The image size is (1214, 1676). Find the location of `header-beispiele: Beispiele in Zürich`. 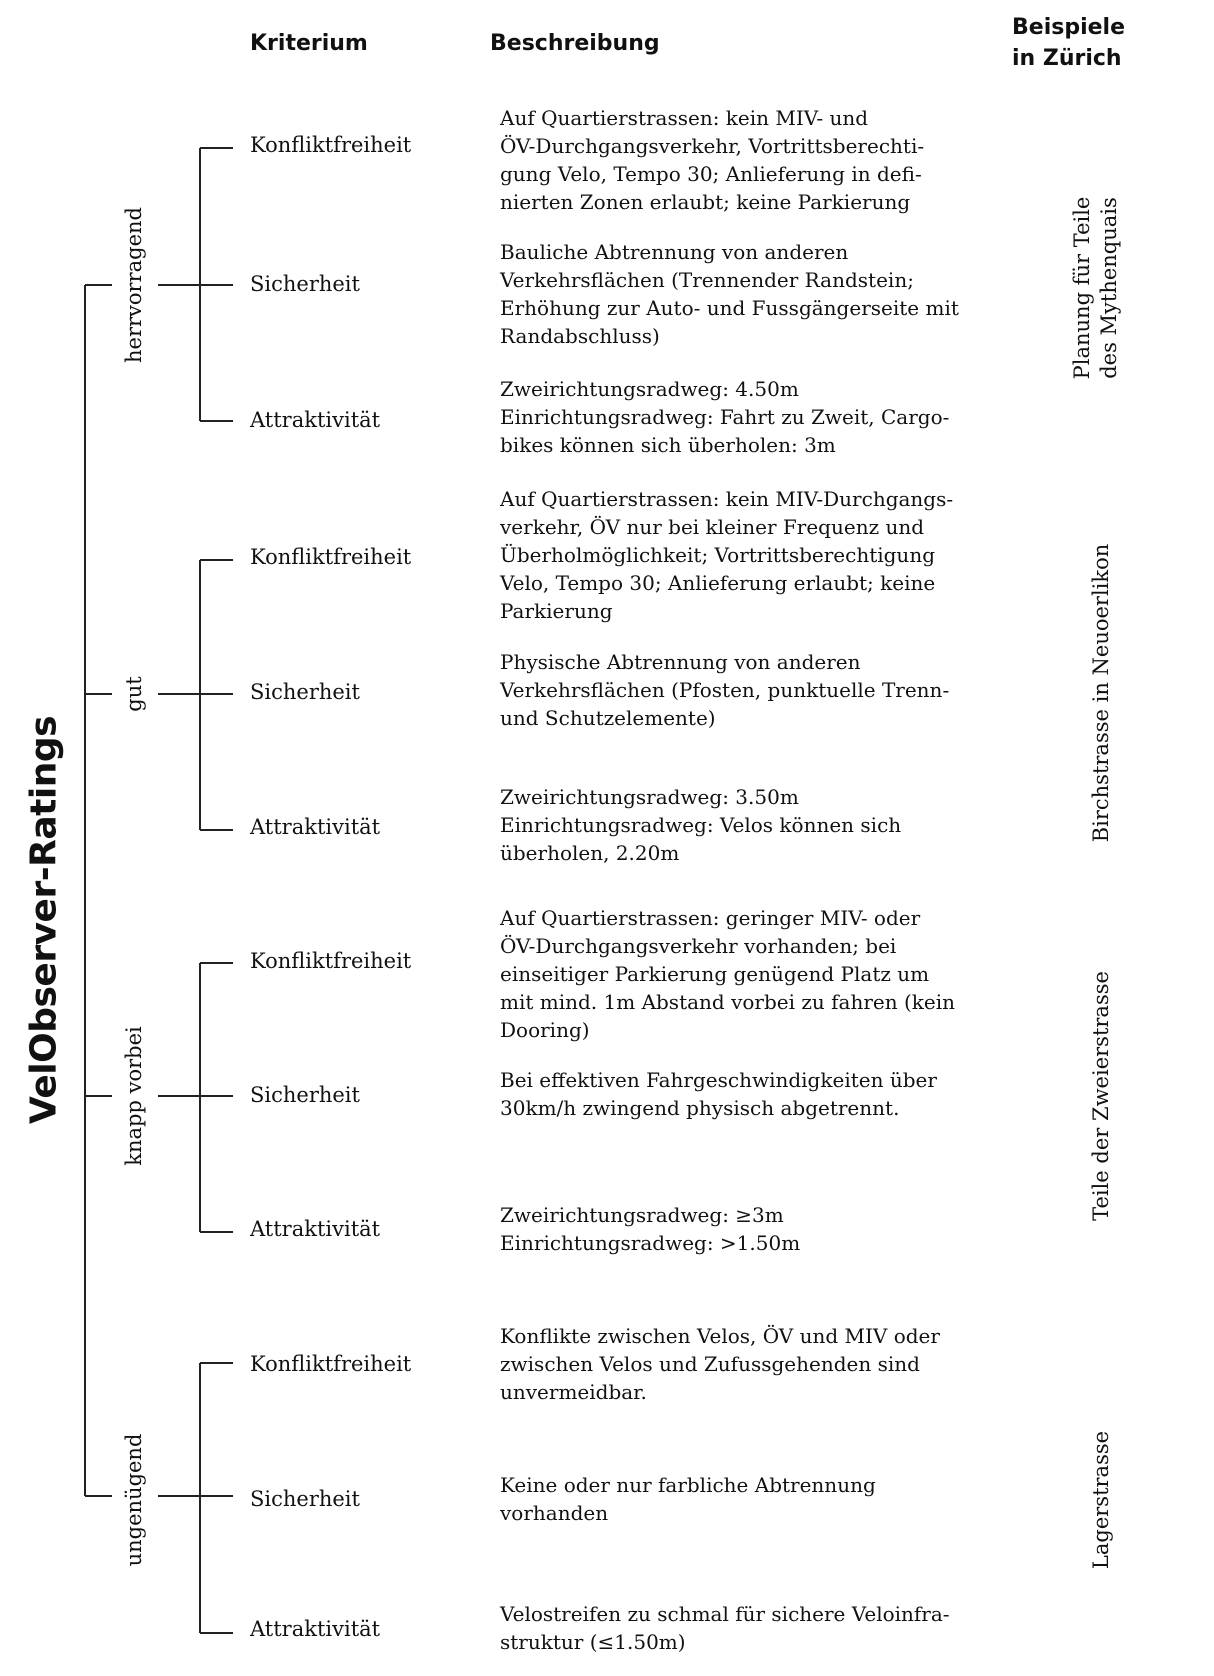

header-beispiele: Beispiele in Zürich is located at coordinates (1068, 43).